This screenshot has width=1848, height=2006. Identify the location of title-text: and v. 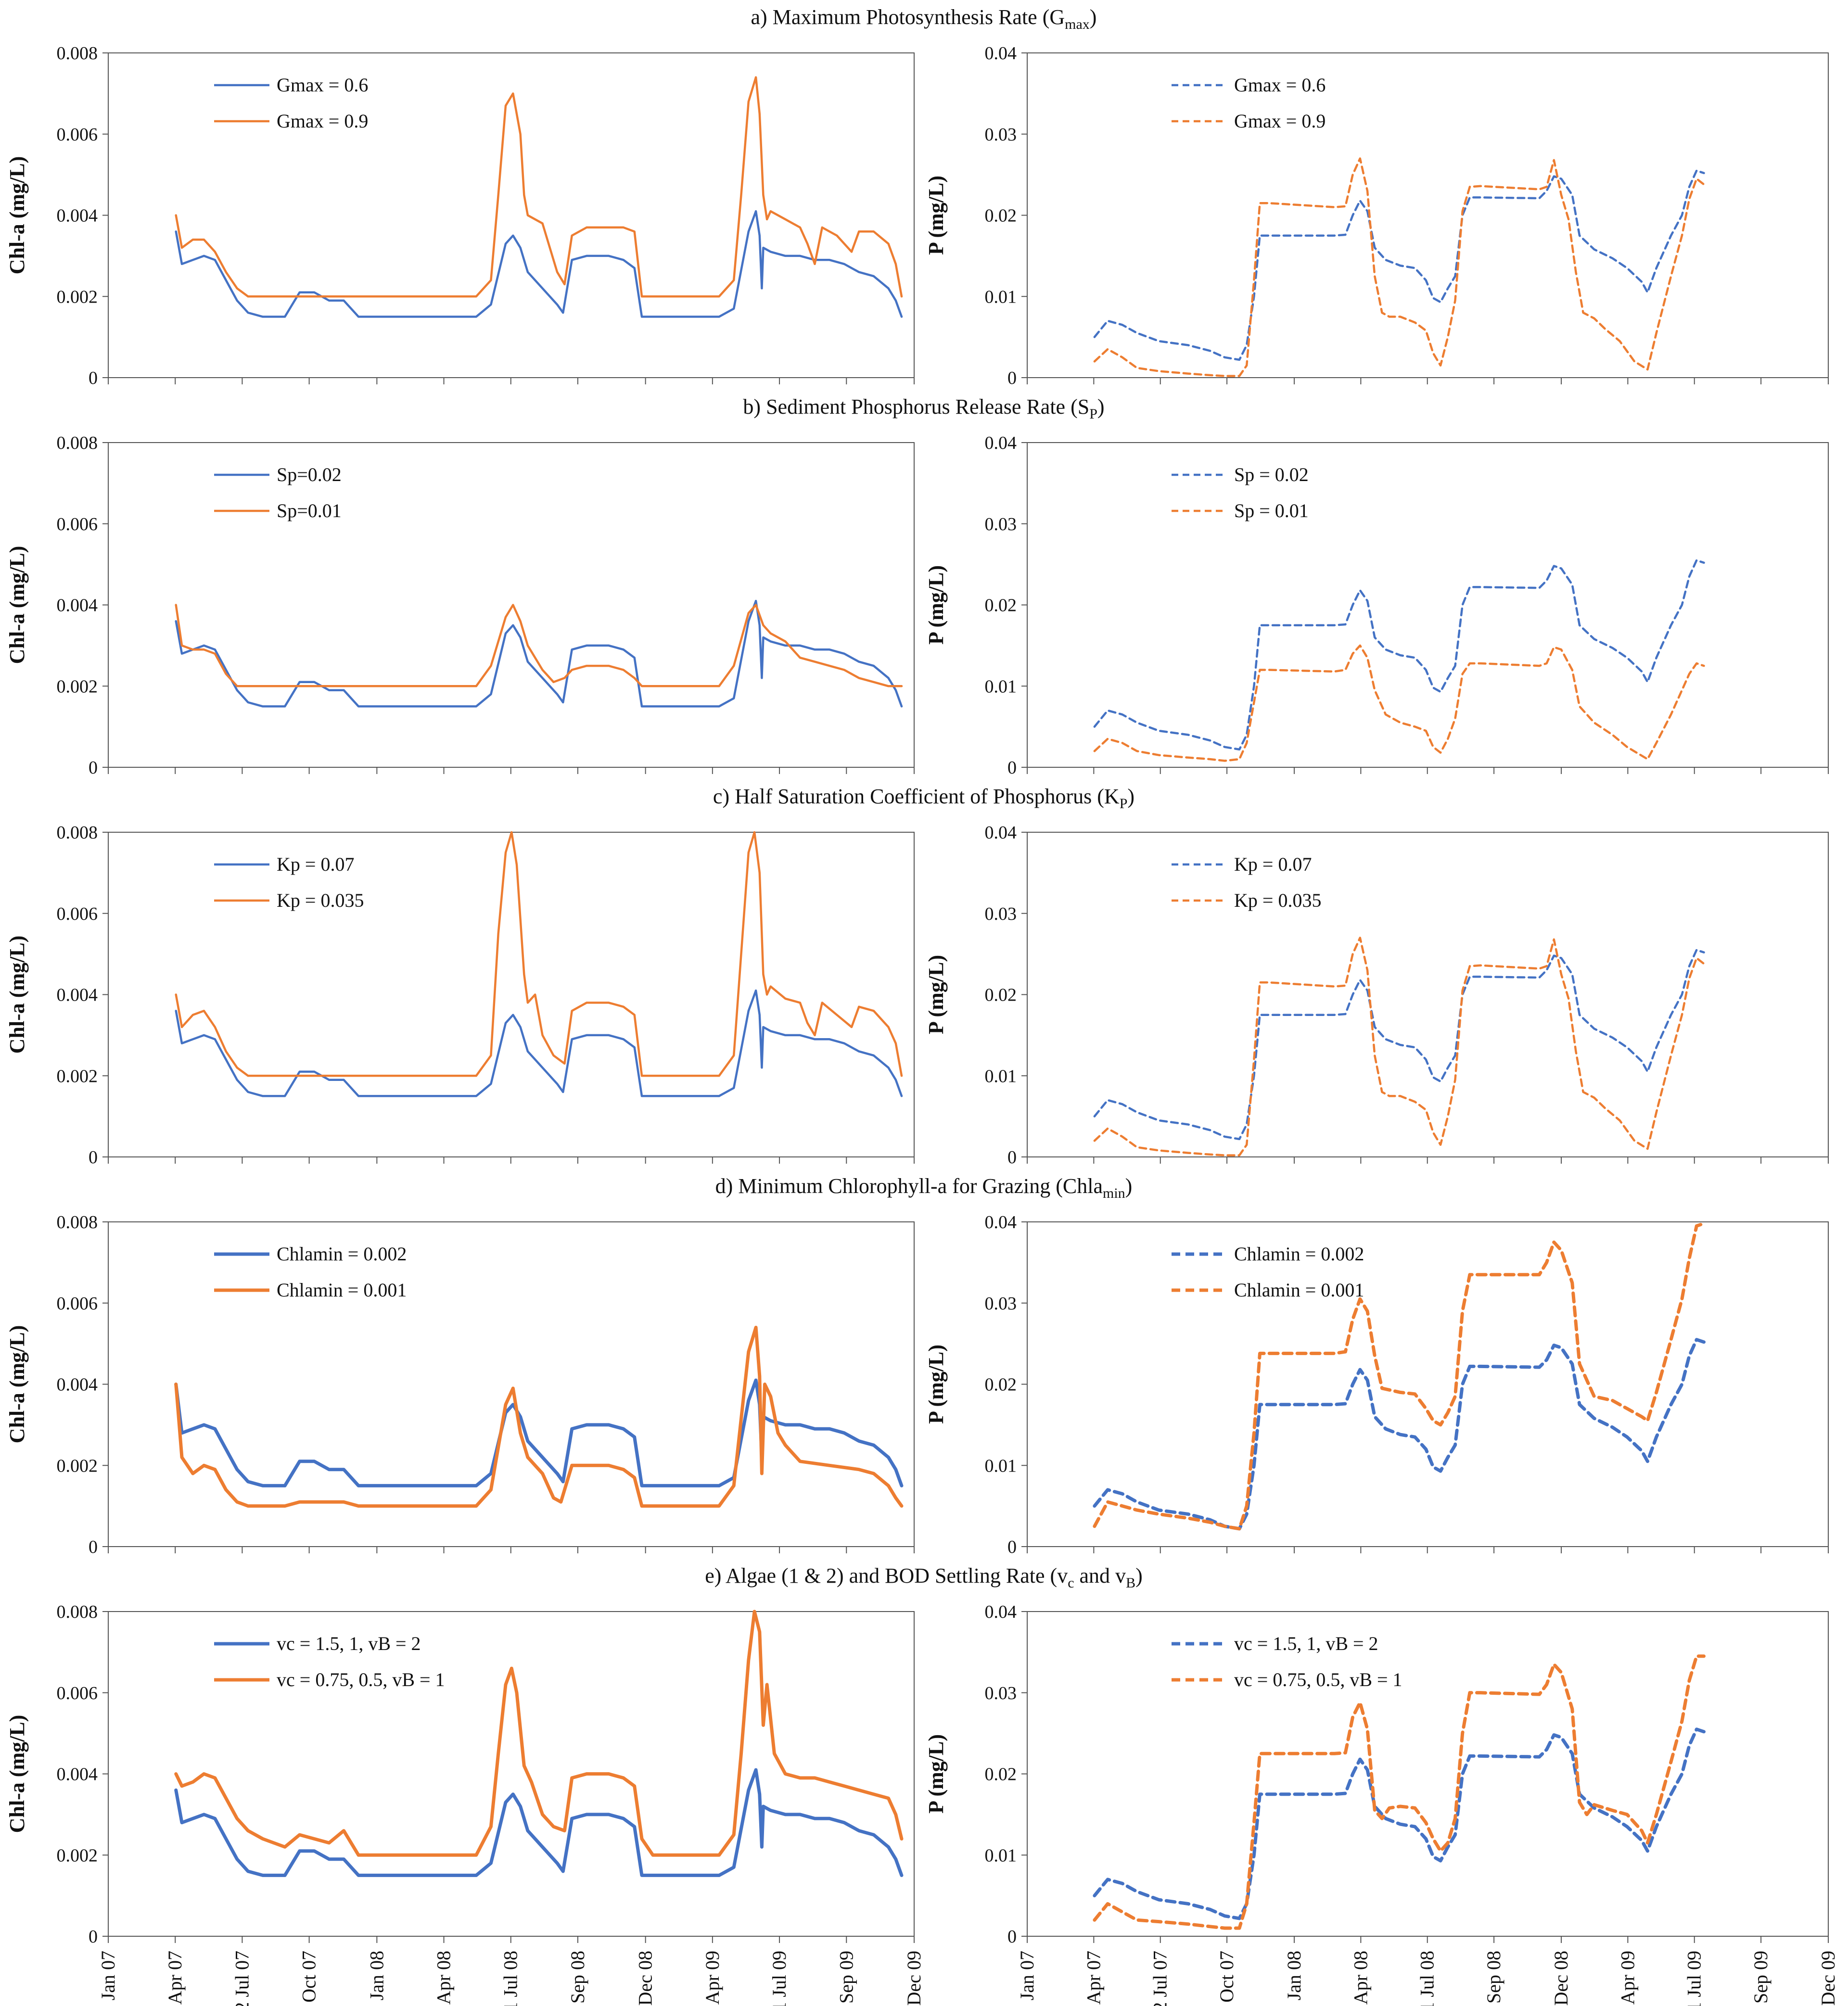
(1100, 1575).